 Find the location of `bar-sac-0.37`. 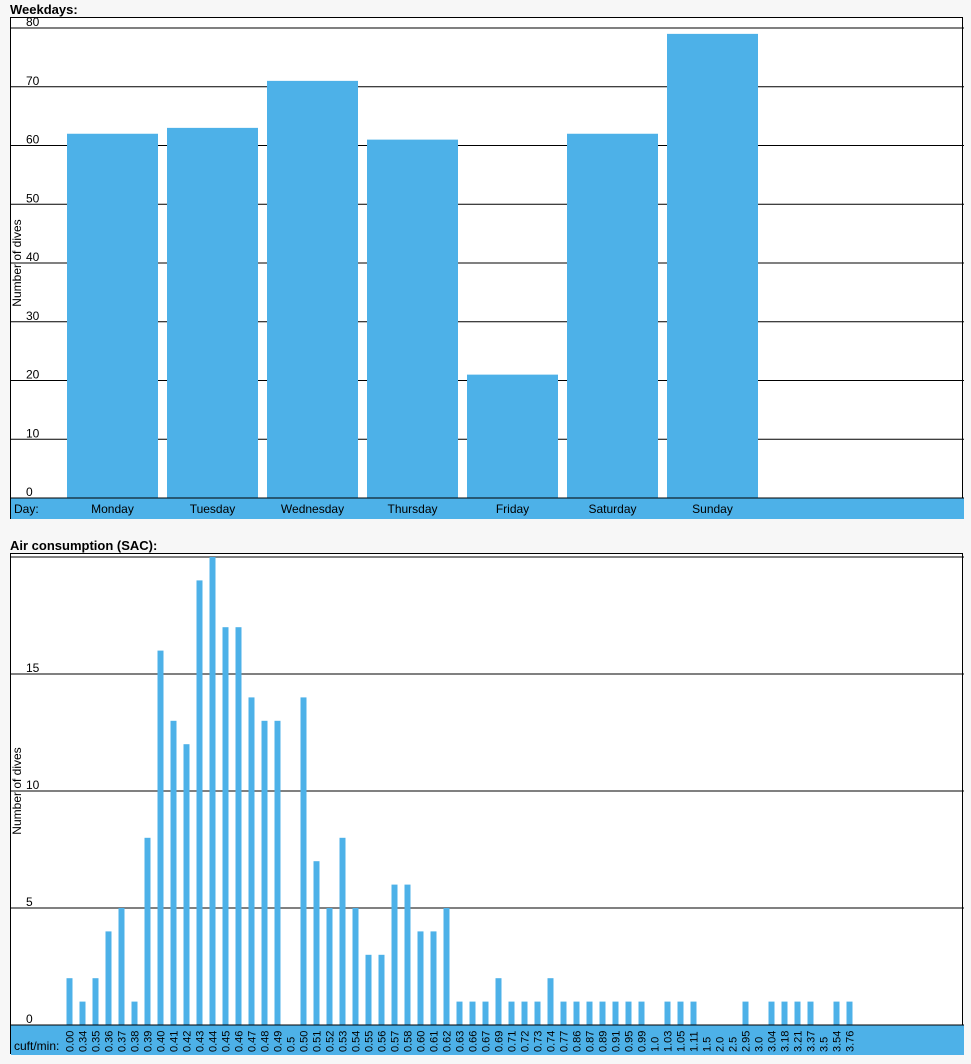

bar-sac-0.37 is located at coordinates (121, 966).